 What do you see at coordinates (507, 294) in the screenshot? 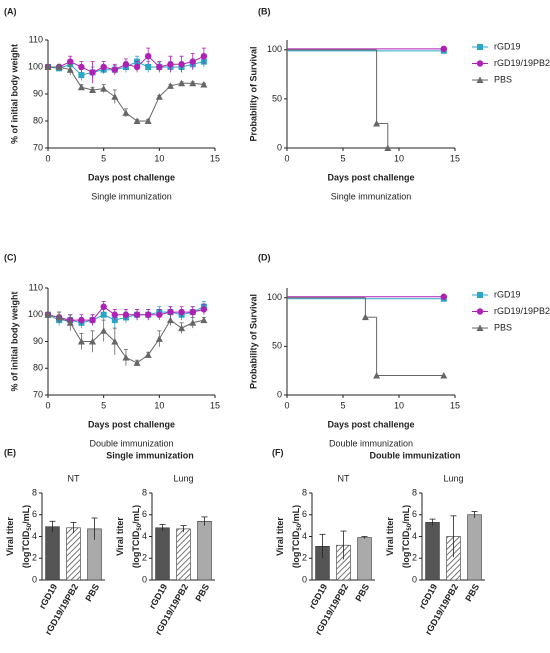
I see `legend-label: rGD19` at bounding box center [507, 294].